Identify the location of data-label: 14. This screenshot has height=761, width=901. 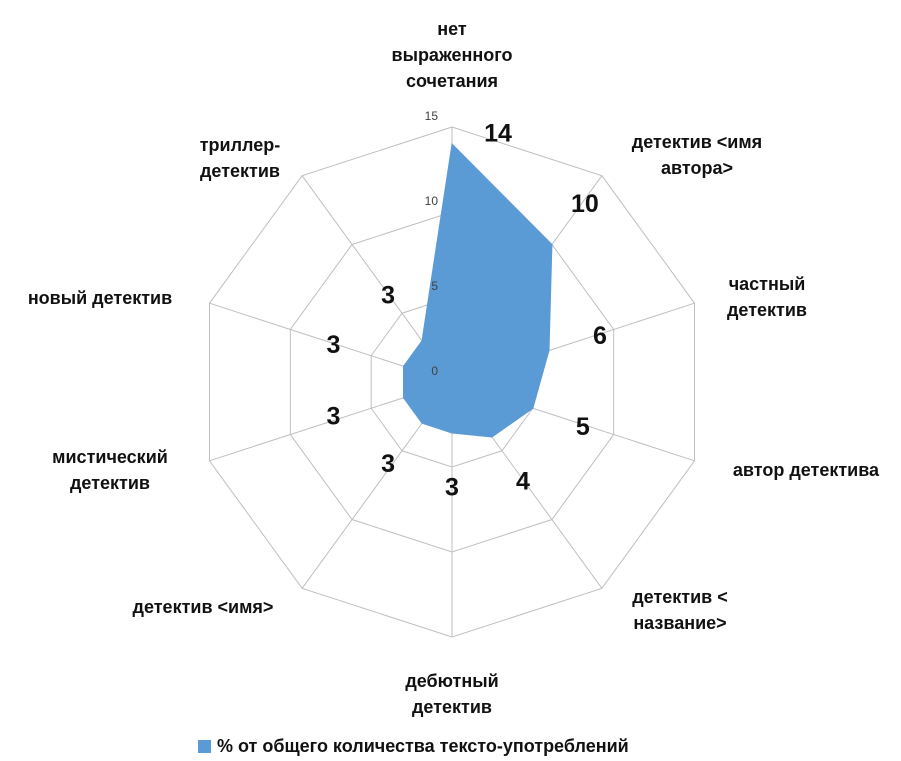
(498, 134).